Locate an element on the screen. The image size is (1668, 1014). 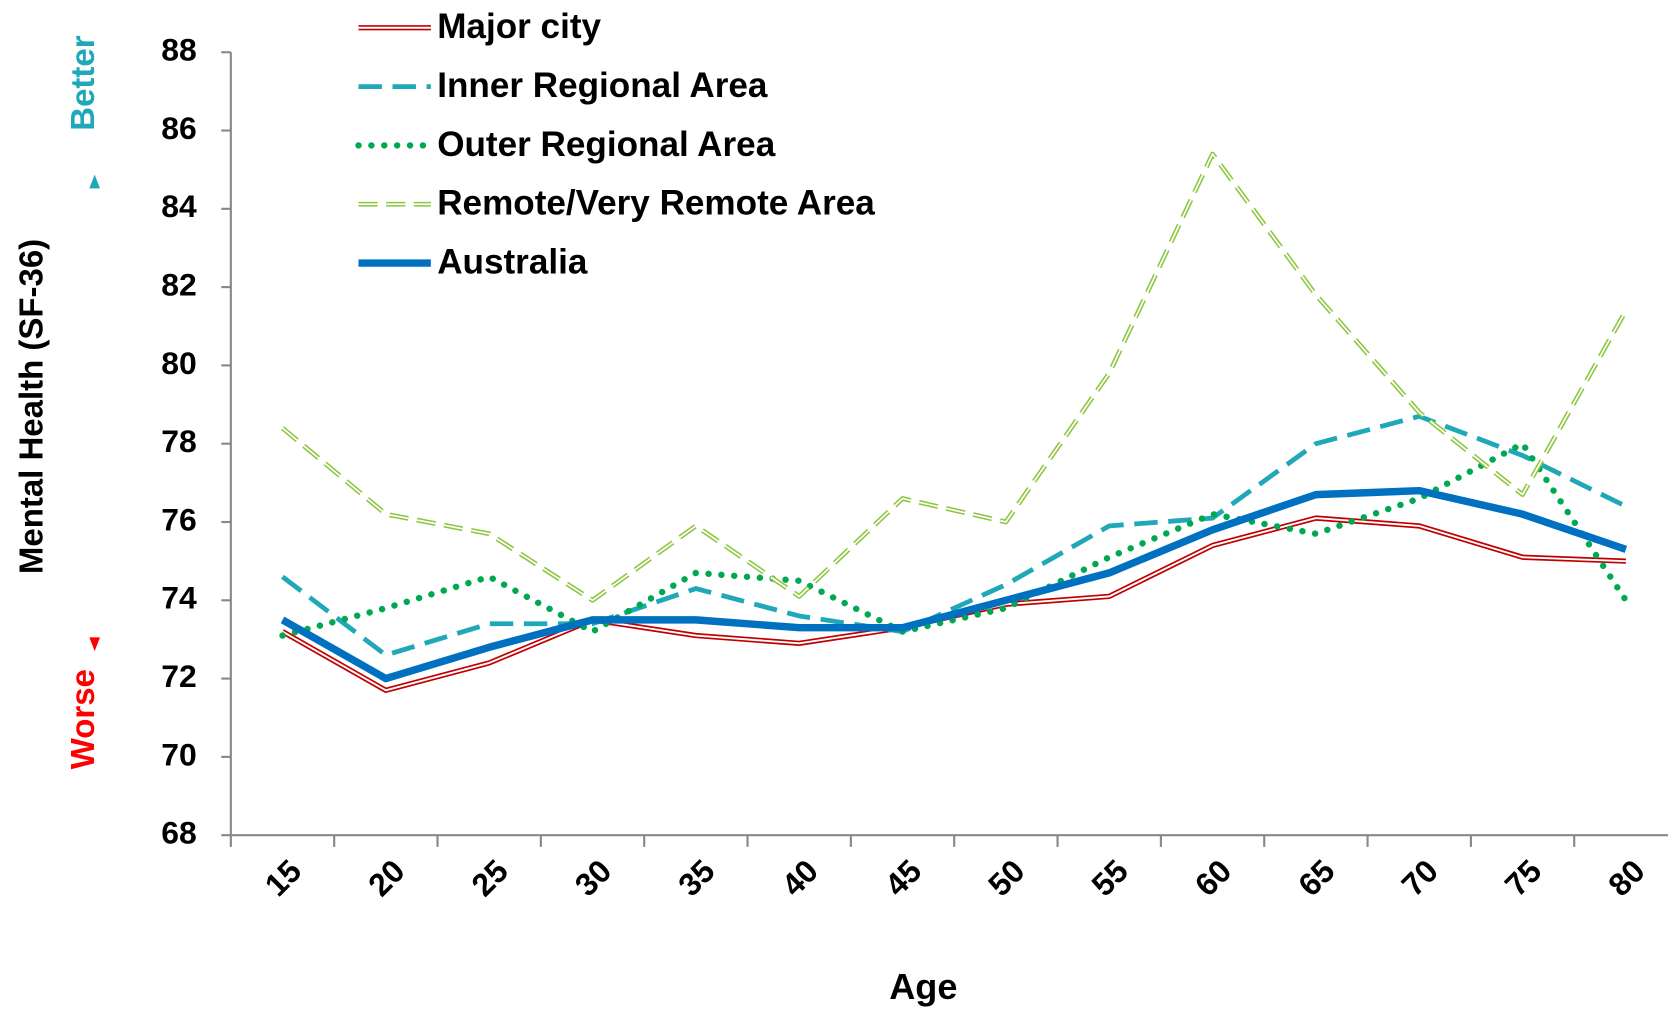
y-tick-label: 72 is located at coordinates (179, 676).